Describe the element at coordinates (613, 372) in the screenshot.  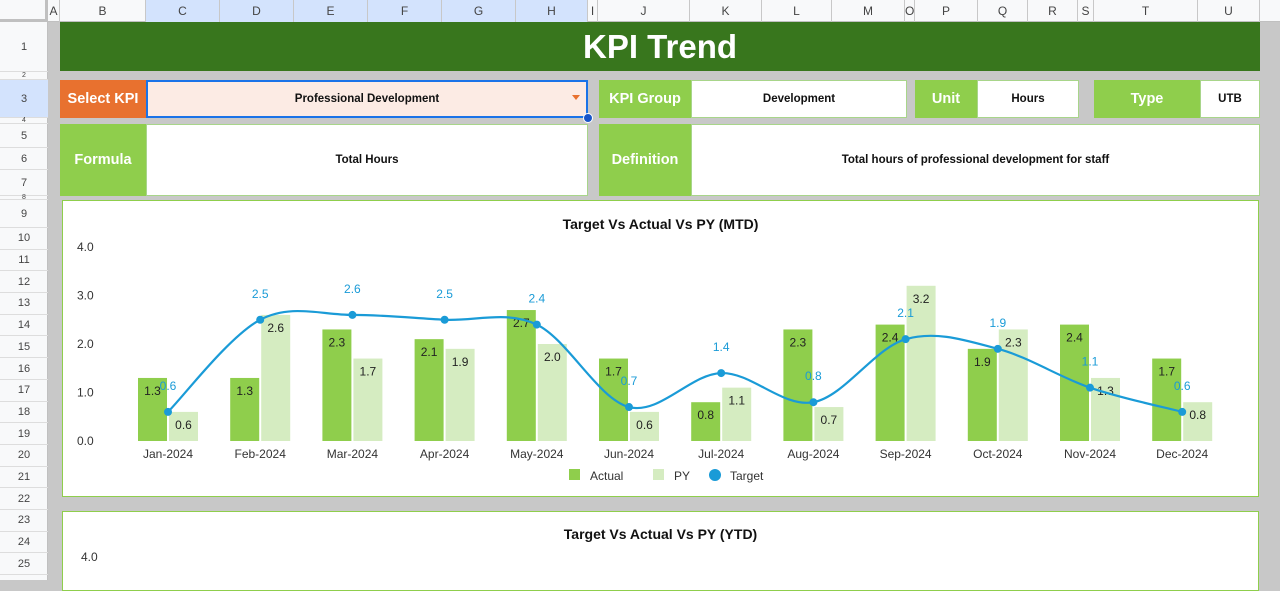
I see `actual-data-label: 1.7` at that location.